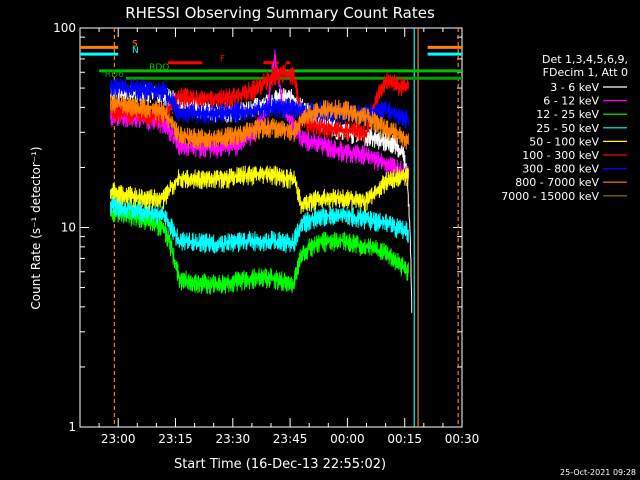 This screenshot has height=480, width=640. I want to click on footer-timestamp: 25-Oct-2021 09:28, so click(598, 472).